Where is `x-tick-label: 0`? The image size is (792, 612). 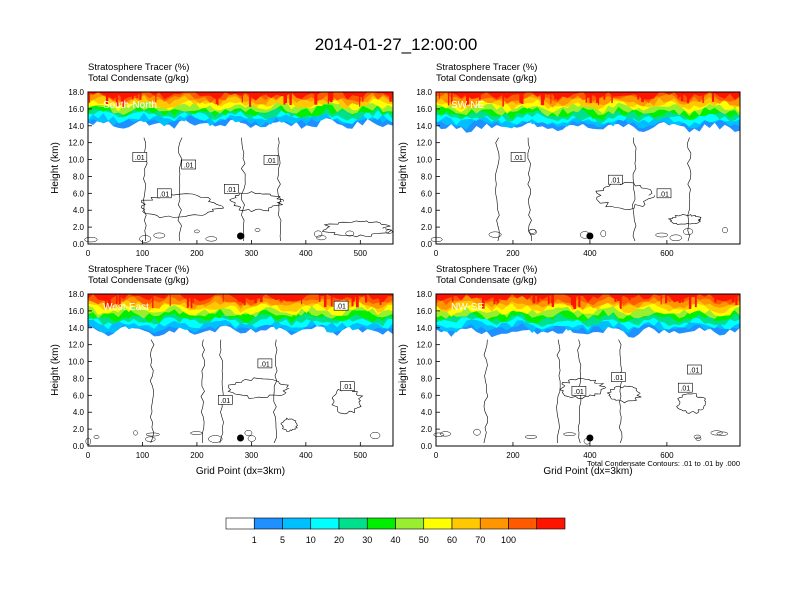
x-tick-label: 0 is located at coordinates (88, 455).